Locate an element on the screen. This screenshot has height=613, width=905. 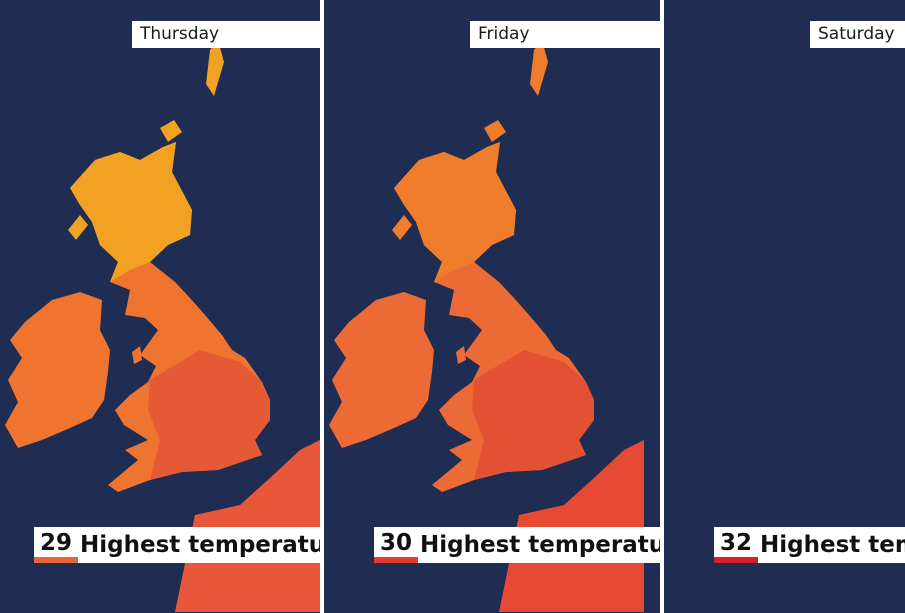
day-label: Thursday is located at coordinates (226, 34).